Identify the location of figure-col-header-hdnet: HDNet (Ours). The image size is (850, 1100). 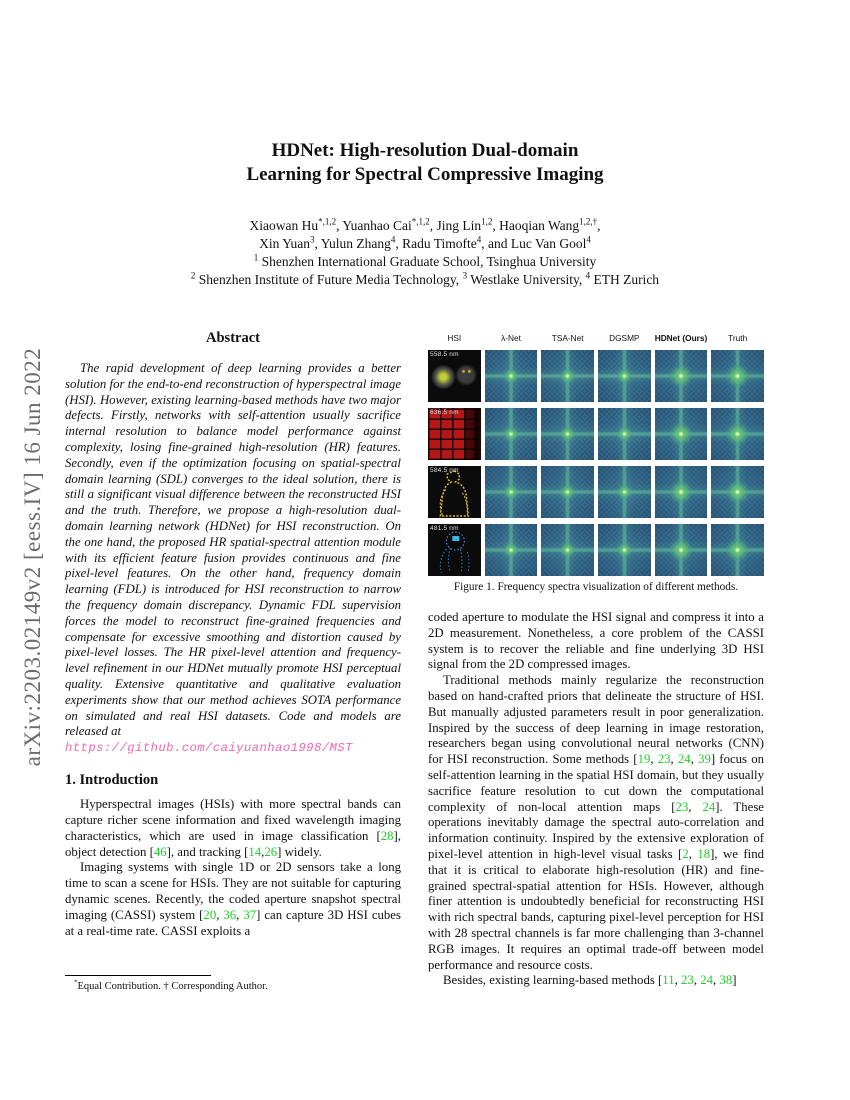
(681, 338).